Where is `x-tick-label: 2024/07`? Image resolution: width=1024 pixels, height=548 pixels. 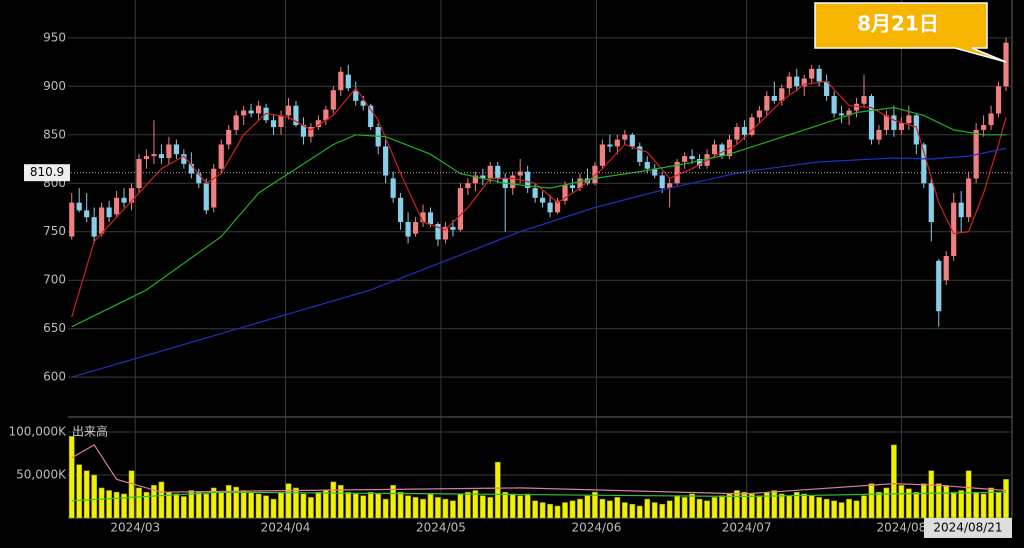
x-tick-label: 2024/07 is located at coordinates (747, 528).